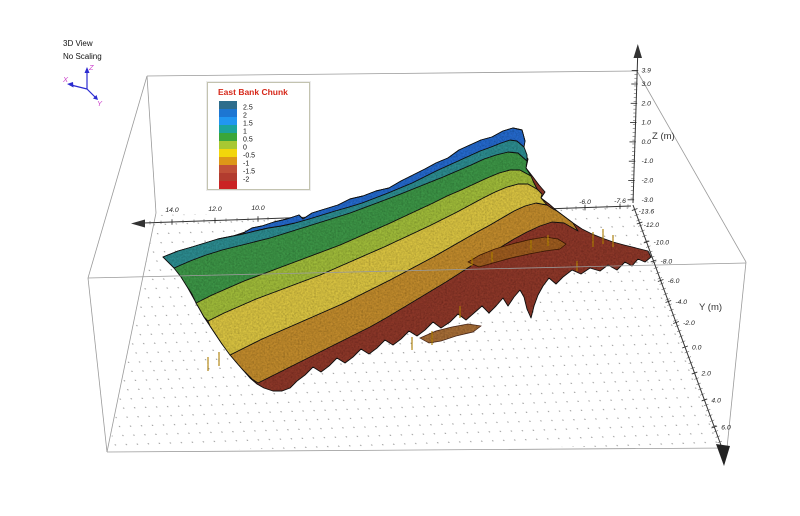  What do you see at coordinates (710, 307) in the screenshot?
I see `y-axis-title: Y (m)` at bounding box center [710, 307].